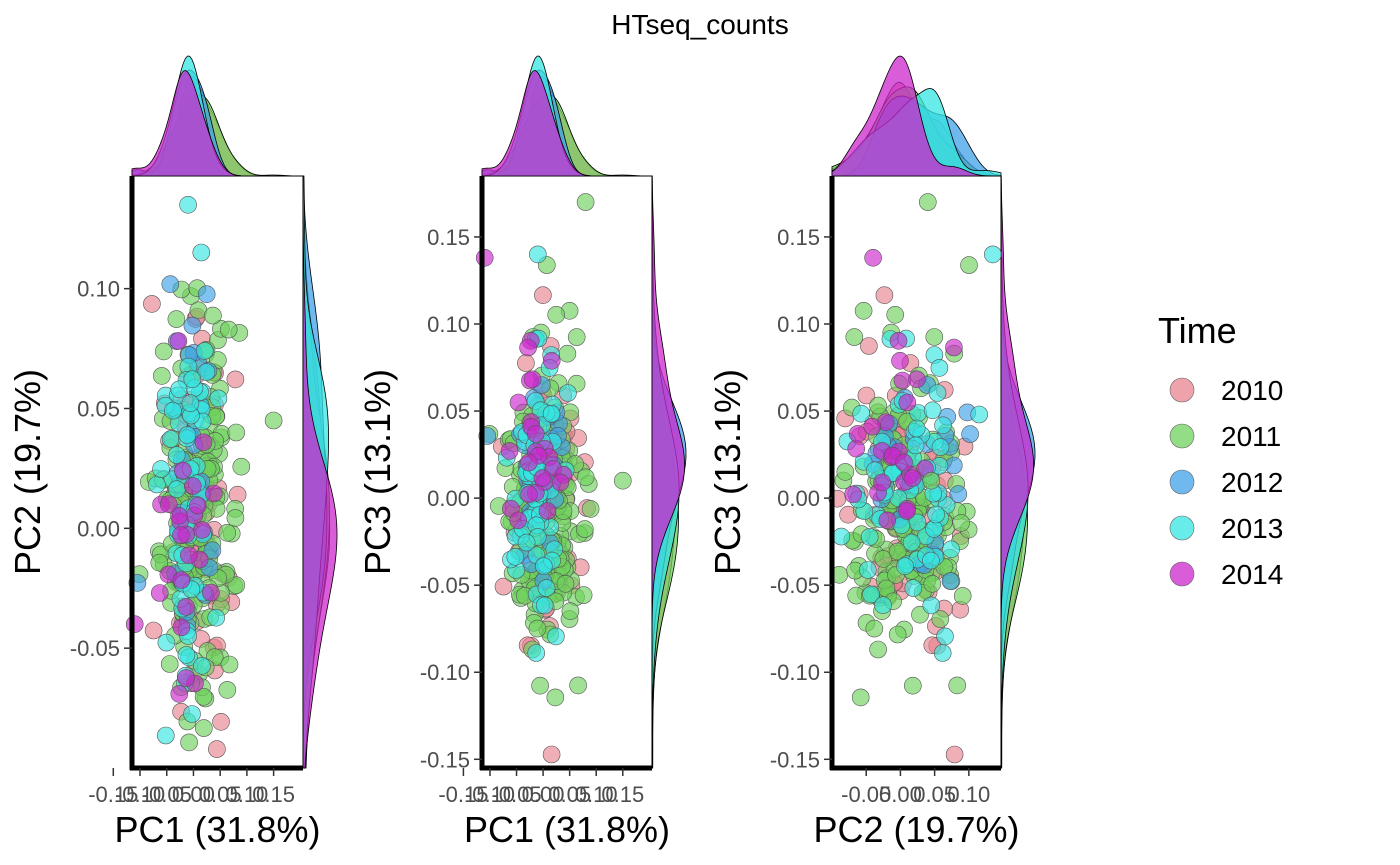 Image resolution: width=1400 pixels, height=865 pixels. Describe the element at coordinates (206, 294) in the screenshot. I see `point-2012` at that location.